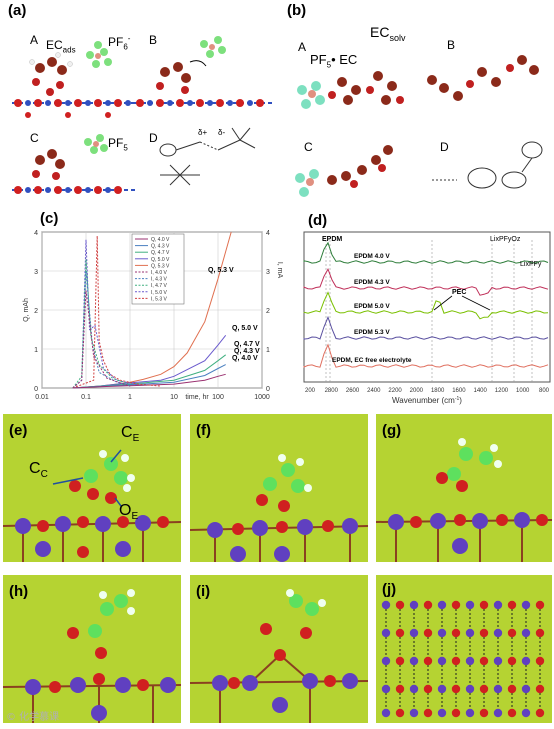 The image size is (554, 729). Describe the element at coordinates (318, 220) in the screenshot. I see `panel-d-label: (d)` at that location.